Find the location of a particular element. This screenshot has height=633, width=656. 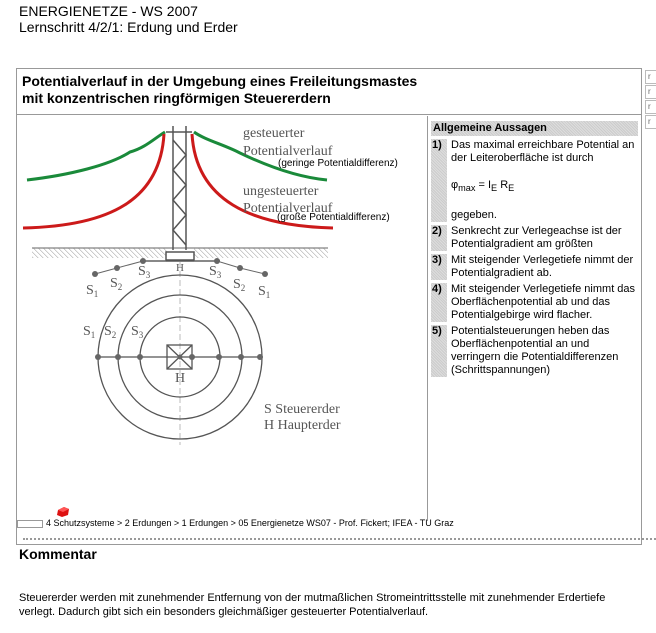

legend-s: S Steuererder is located at coordinates (302, 409).